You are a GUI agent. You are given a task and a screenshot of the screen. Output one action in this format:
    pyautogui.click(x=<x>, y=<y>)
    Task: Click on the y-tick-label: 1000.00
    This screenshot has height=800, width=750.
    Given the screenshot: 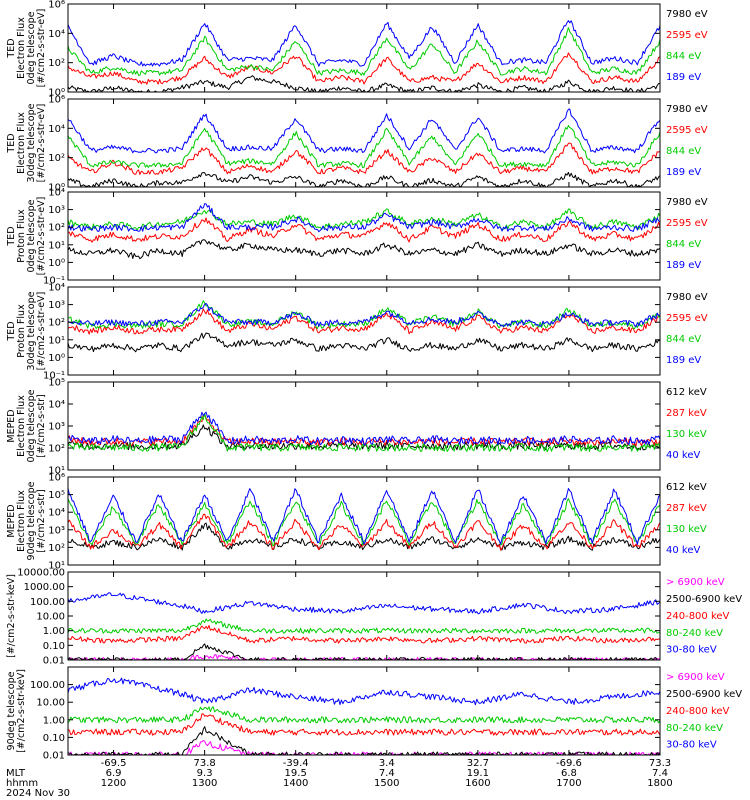 What is the action you would take?
    pyautogui.click(x=44, y=587)
    